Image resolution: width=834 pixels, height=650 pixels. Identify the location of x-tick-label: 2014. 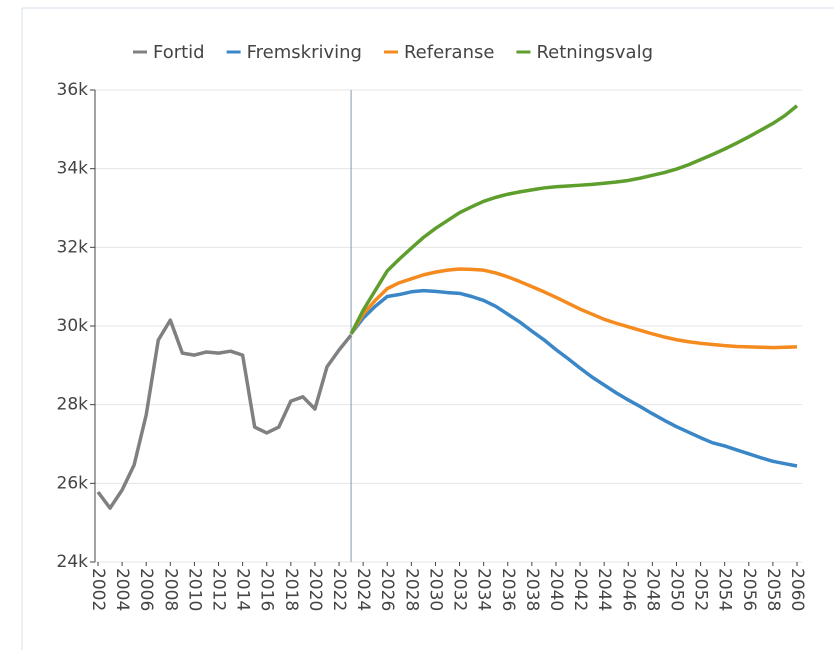
(243, 589).